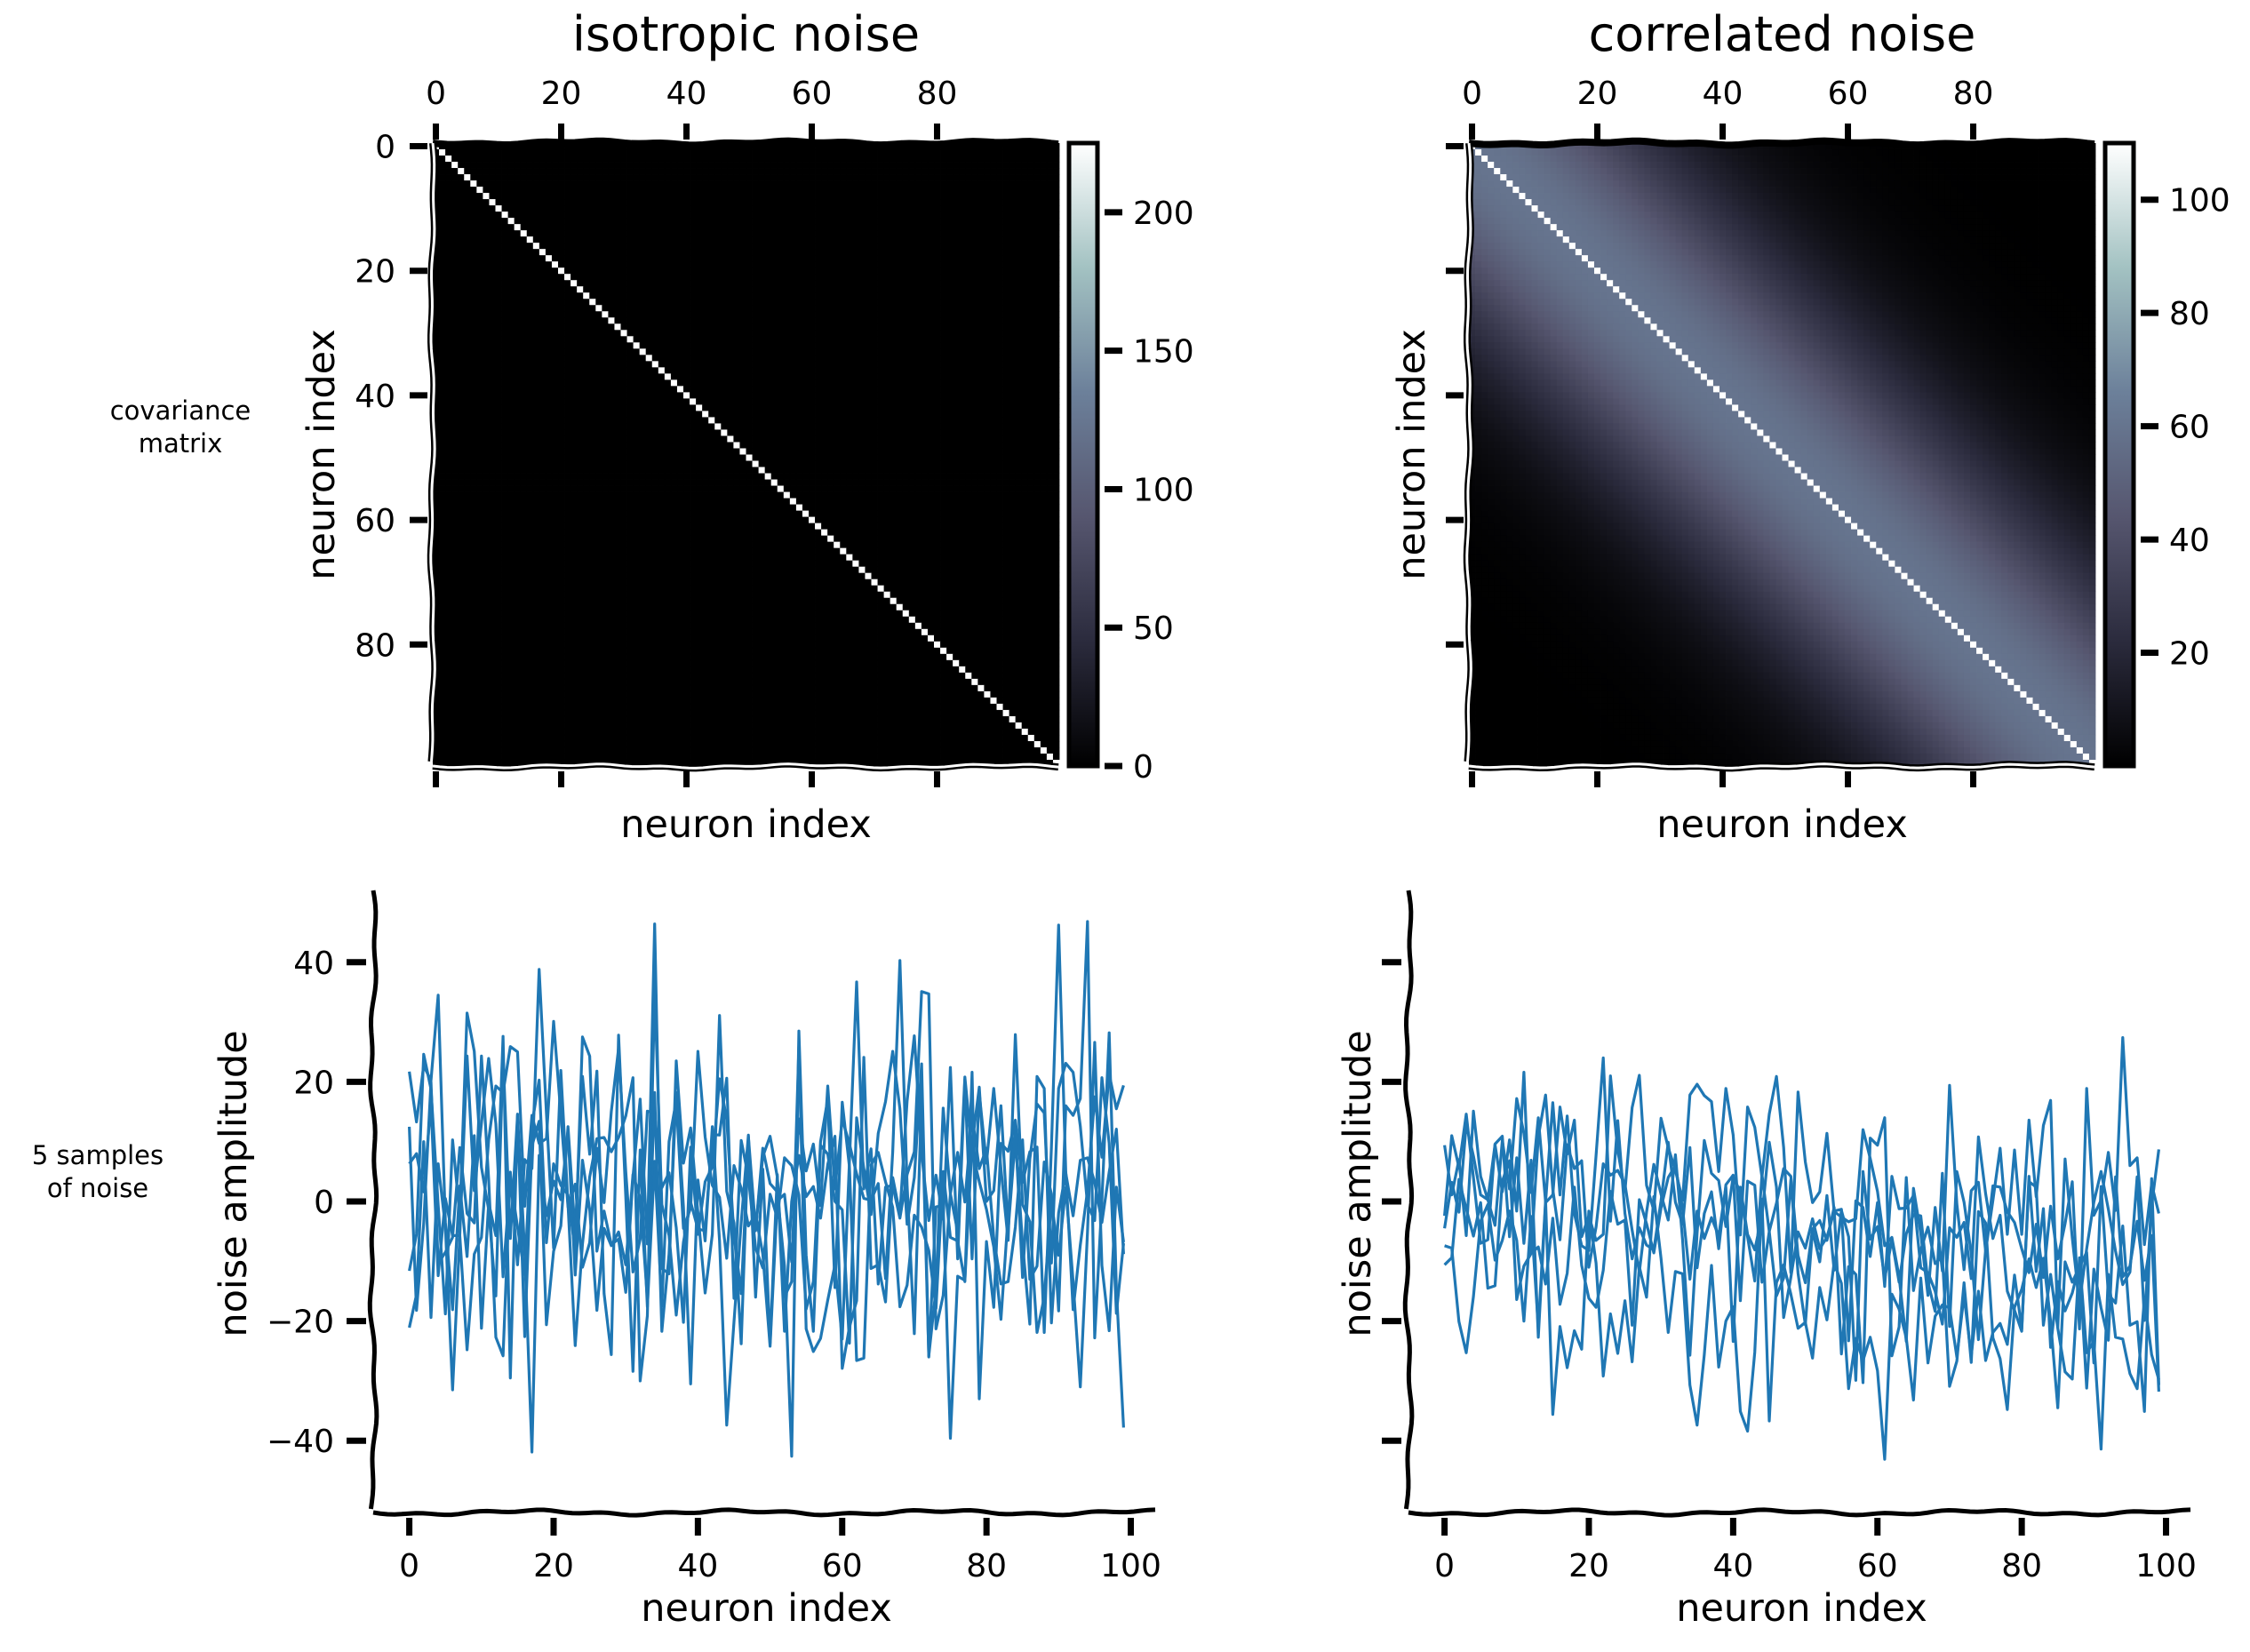 The height and width of the screenshot is (1652, 2250). Describe the element at coordinates (746, 308) in the screenshot. I see `heatmap-row` at that location.